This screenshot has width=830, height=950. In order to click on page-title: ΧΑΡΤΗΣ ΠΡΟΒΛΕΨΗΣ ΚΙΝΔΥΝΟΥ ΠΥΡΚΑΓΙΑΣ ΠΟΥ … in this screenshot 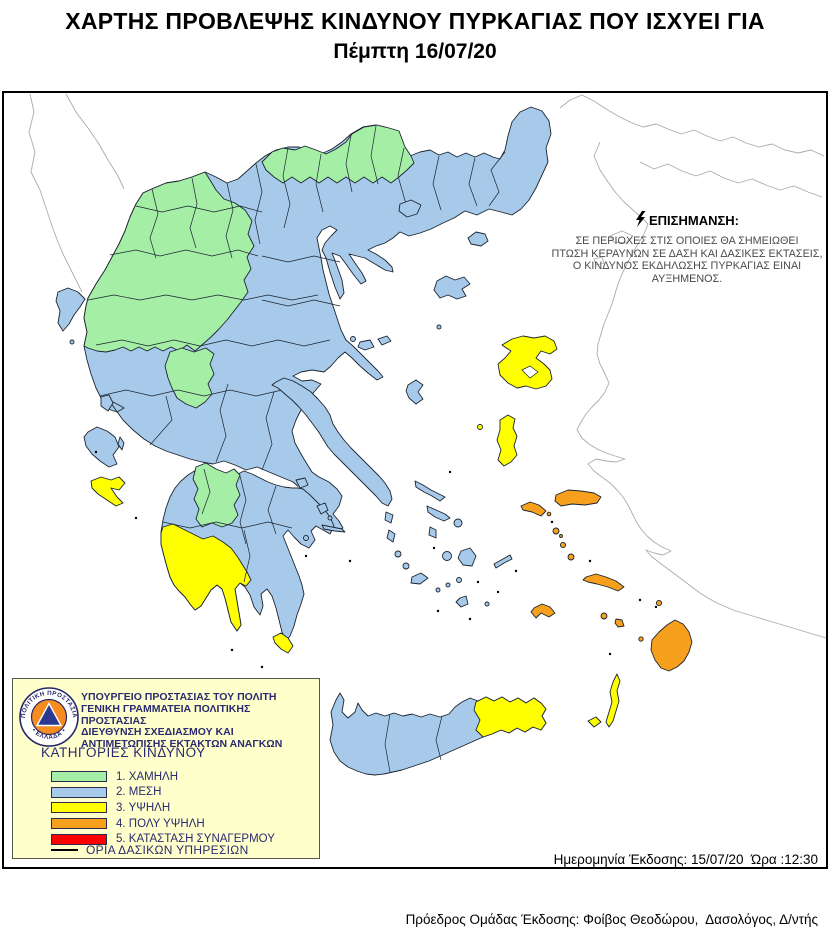, I will do `click(415, 36)`.